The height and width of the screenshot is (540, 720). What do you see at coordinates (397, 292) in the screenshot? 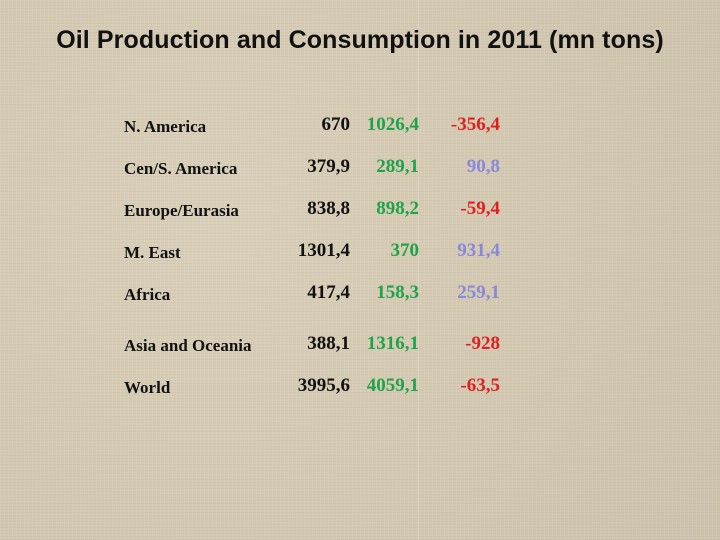
I see `consumption-value: 158,3` at bounding box center [397, 292].